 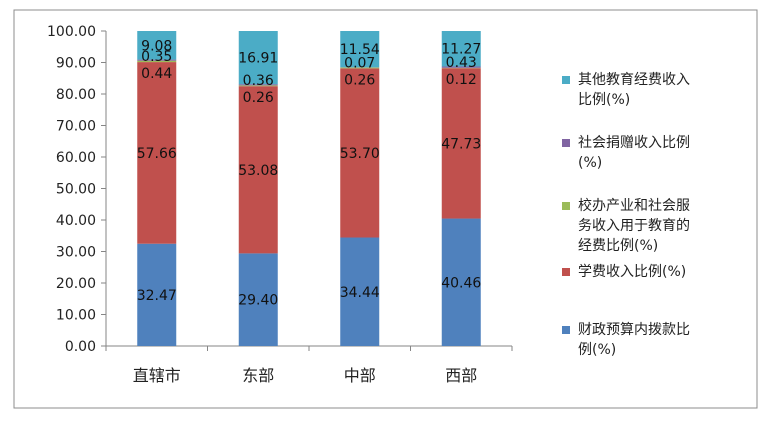 What do you see at coordinates (461, 80) in the screenshot?
I see `data-label: 0.12` at bounding box center [461, 80].